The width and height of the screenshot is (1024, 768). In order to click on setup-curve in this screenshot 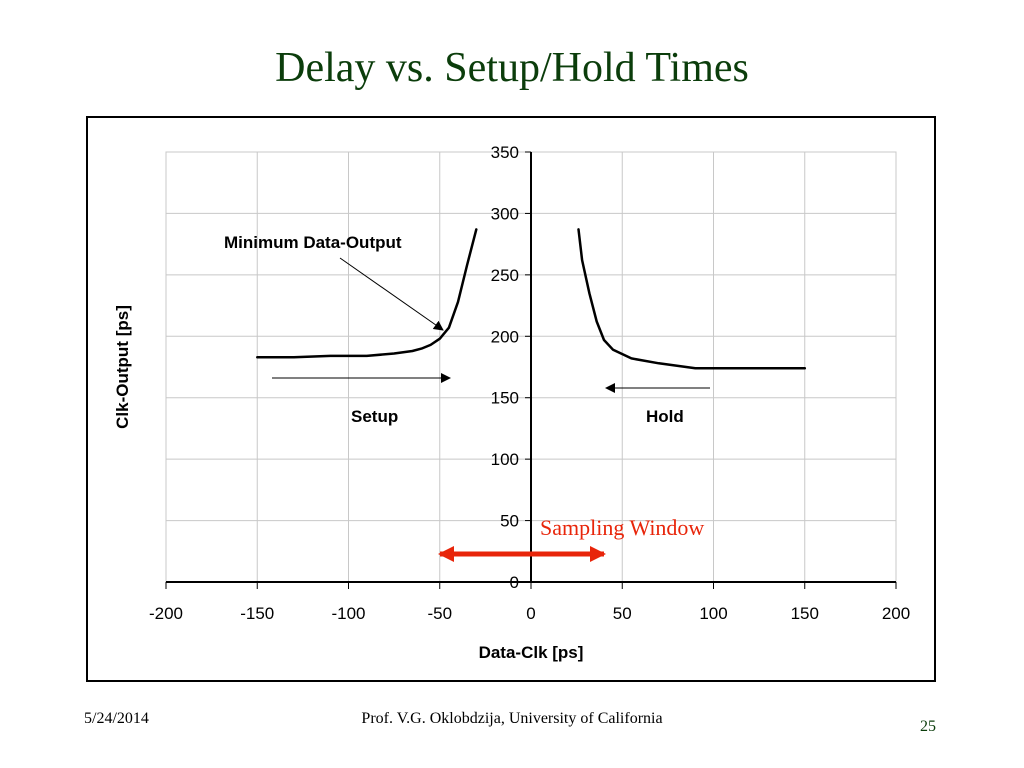, I will do `click(367, 293)`.